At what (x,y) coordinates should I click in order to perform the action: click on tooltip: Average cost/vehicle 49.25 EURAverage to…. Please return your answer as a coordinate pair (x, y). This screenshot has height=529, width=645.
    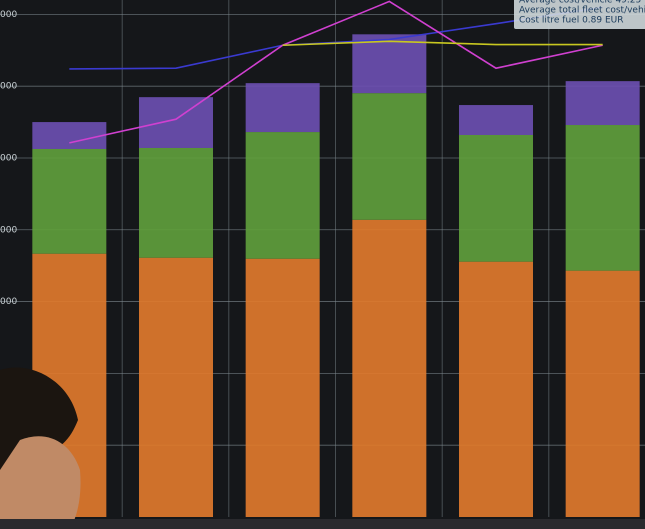
    Looking at the image, I should click on (579, 14).